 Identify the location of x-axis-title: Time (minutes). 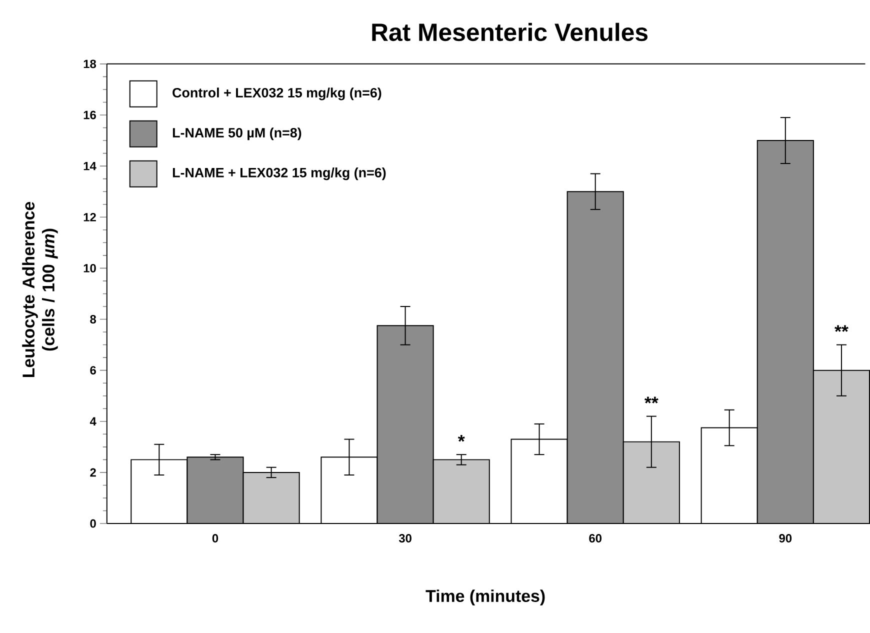
(485, 597).